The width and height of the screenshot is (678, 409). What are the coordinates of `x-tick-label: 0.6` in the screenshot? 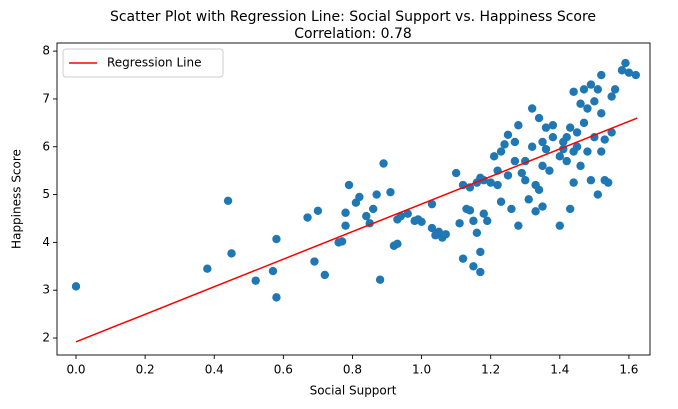 It's located at (283, 370).